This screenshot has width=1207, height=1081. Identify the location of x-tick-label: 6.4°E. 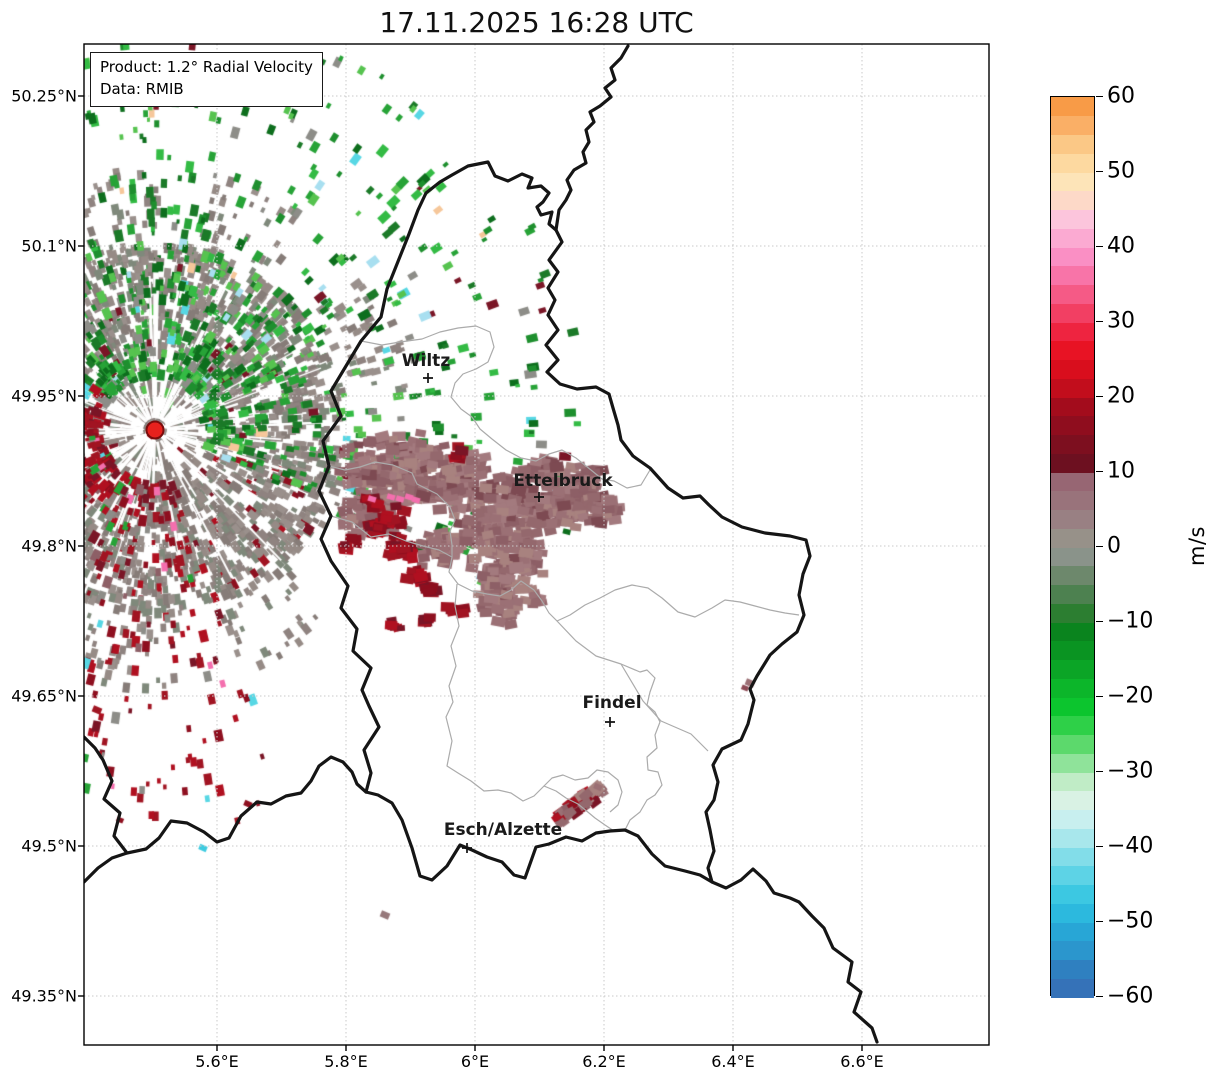
(733, 1061).